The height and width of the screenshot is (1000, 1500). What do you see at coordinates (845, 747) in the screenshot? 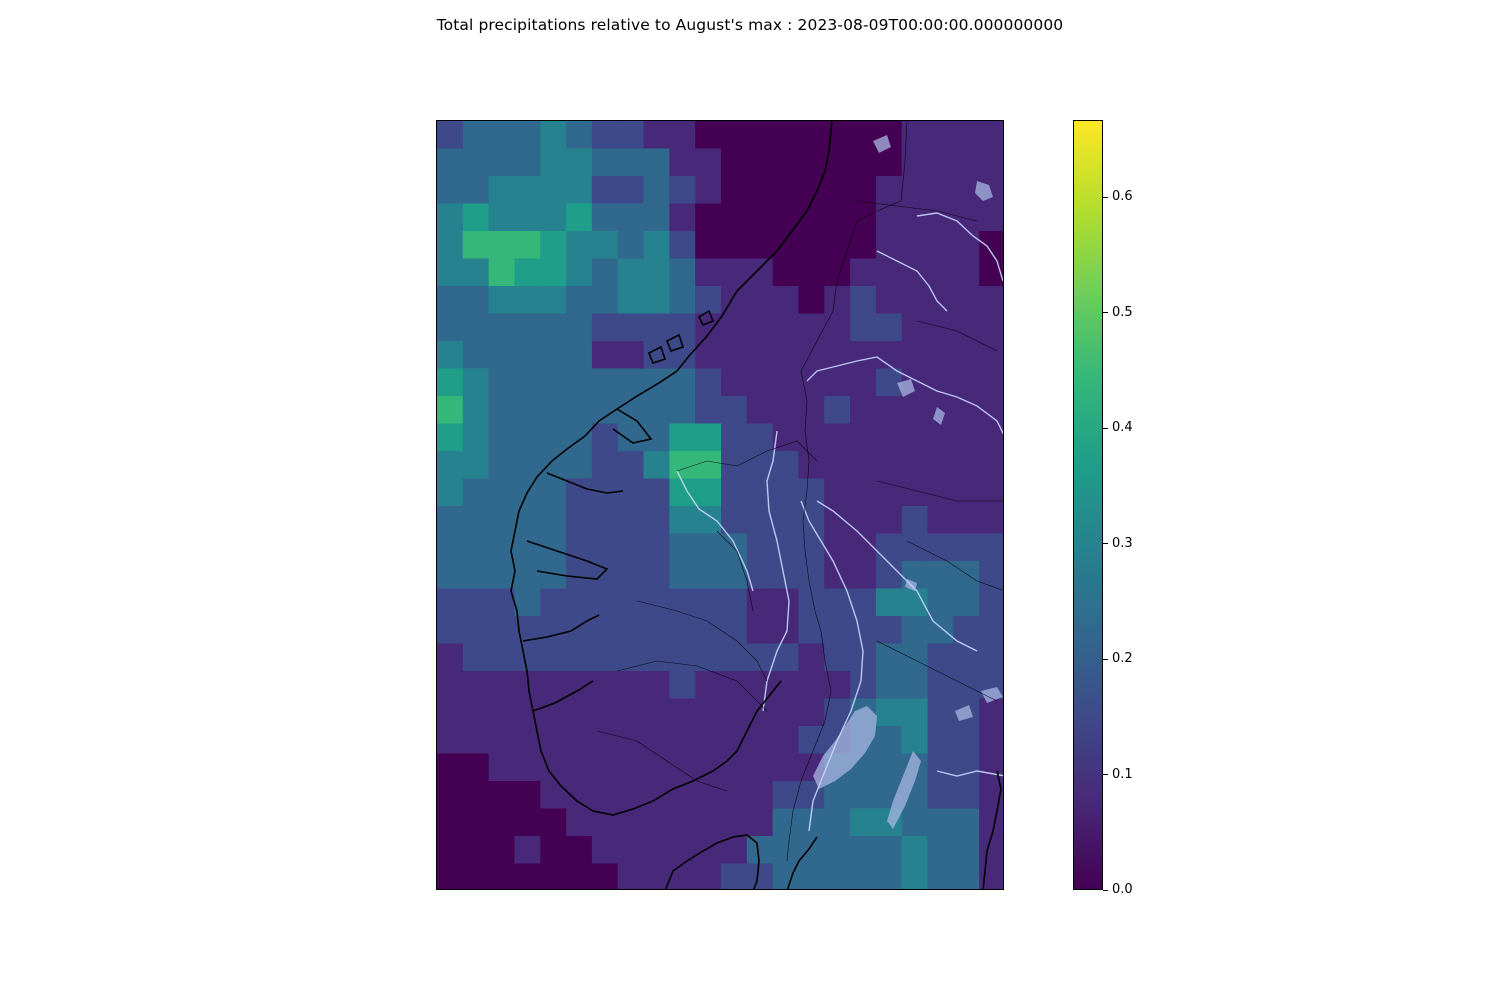
I see `lake-mjosa` at bounding box center [845, 747].